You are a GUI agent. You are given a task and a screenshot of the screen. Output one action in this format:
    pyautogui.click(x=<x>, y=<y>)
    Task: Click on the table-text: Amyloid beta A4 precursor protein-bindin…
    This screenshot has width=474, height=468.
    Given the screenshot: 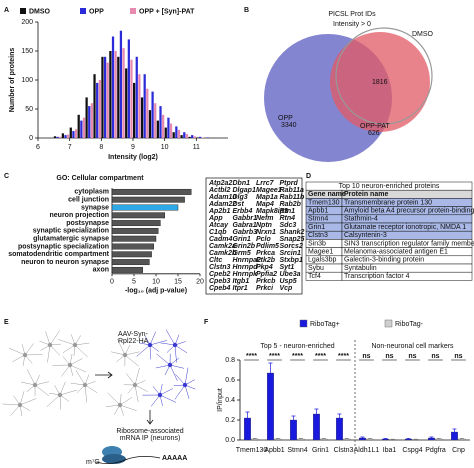 What is the action you would take?
    pyautogui.click(x=409, y=211)
    